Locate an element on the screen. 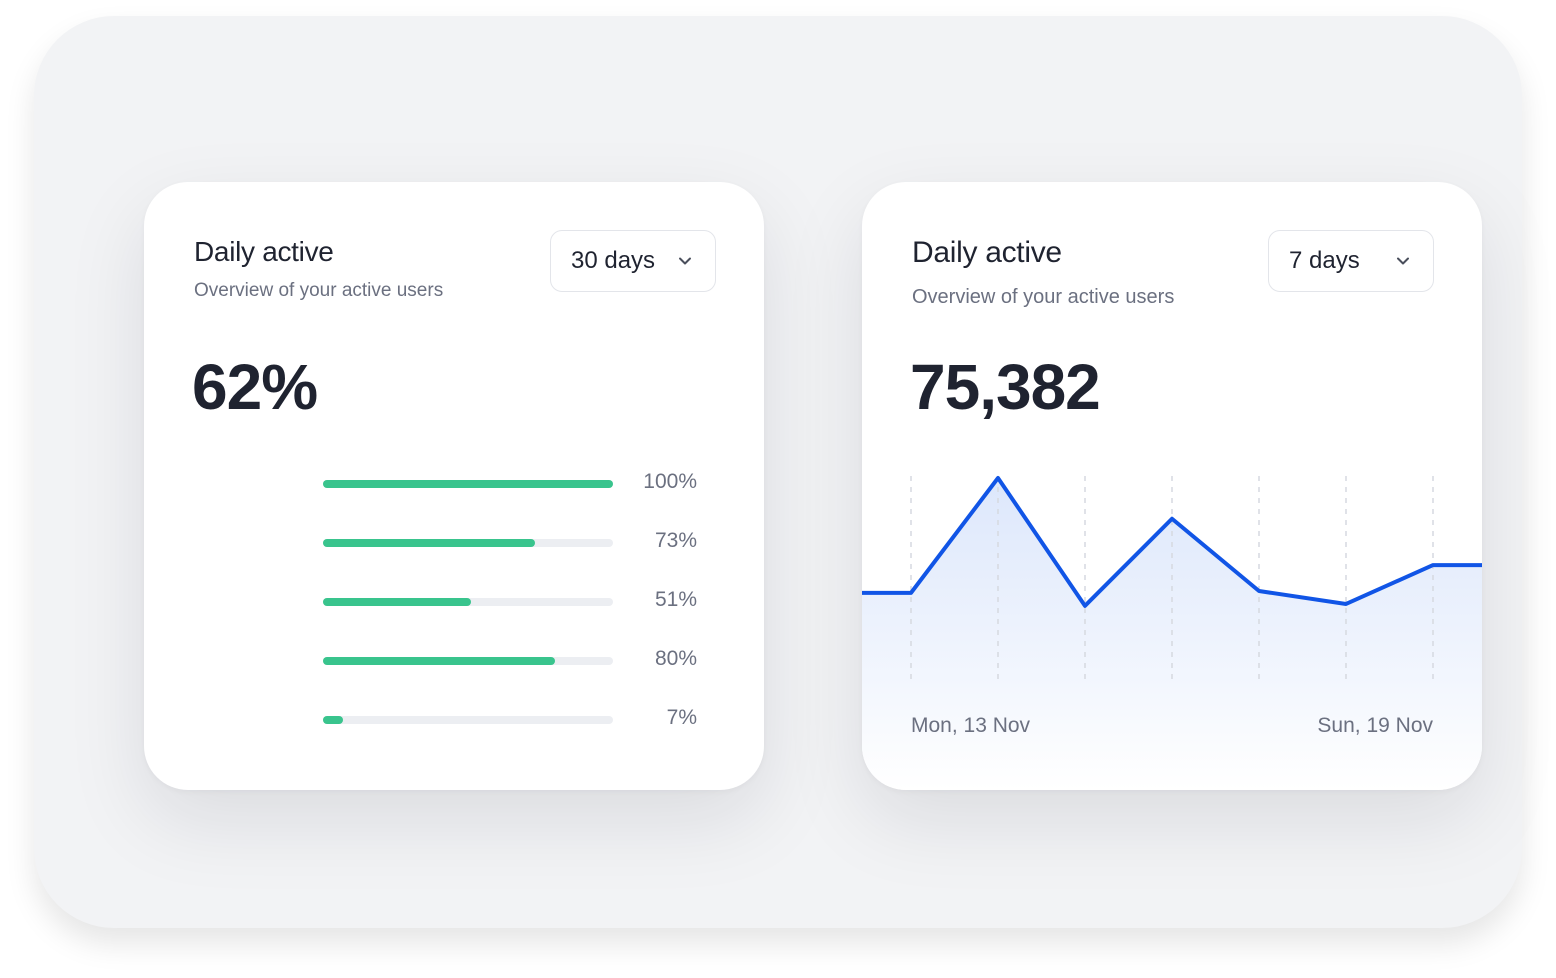  big-users-value: 75,382 is located at coordinates (1005, 387).